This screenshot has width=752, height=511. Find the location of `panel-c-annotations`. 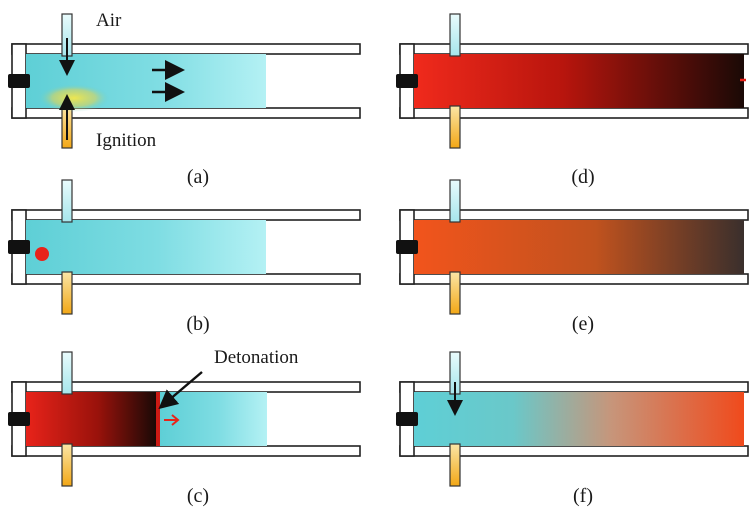

panel-c-annotations is located at coordinates (180, 398).